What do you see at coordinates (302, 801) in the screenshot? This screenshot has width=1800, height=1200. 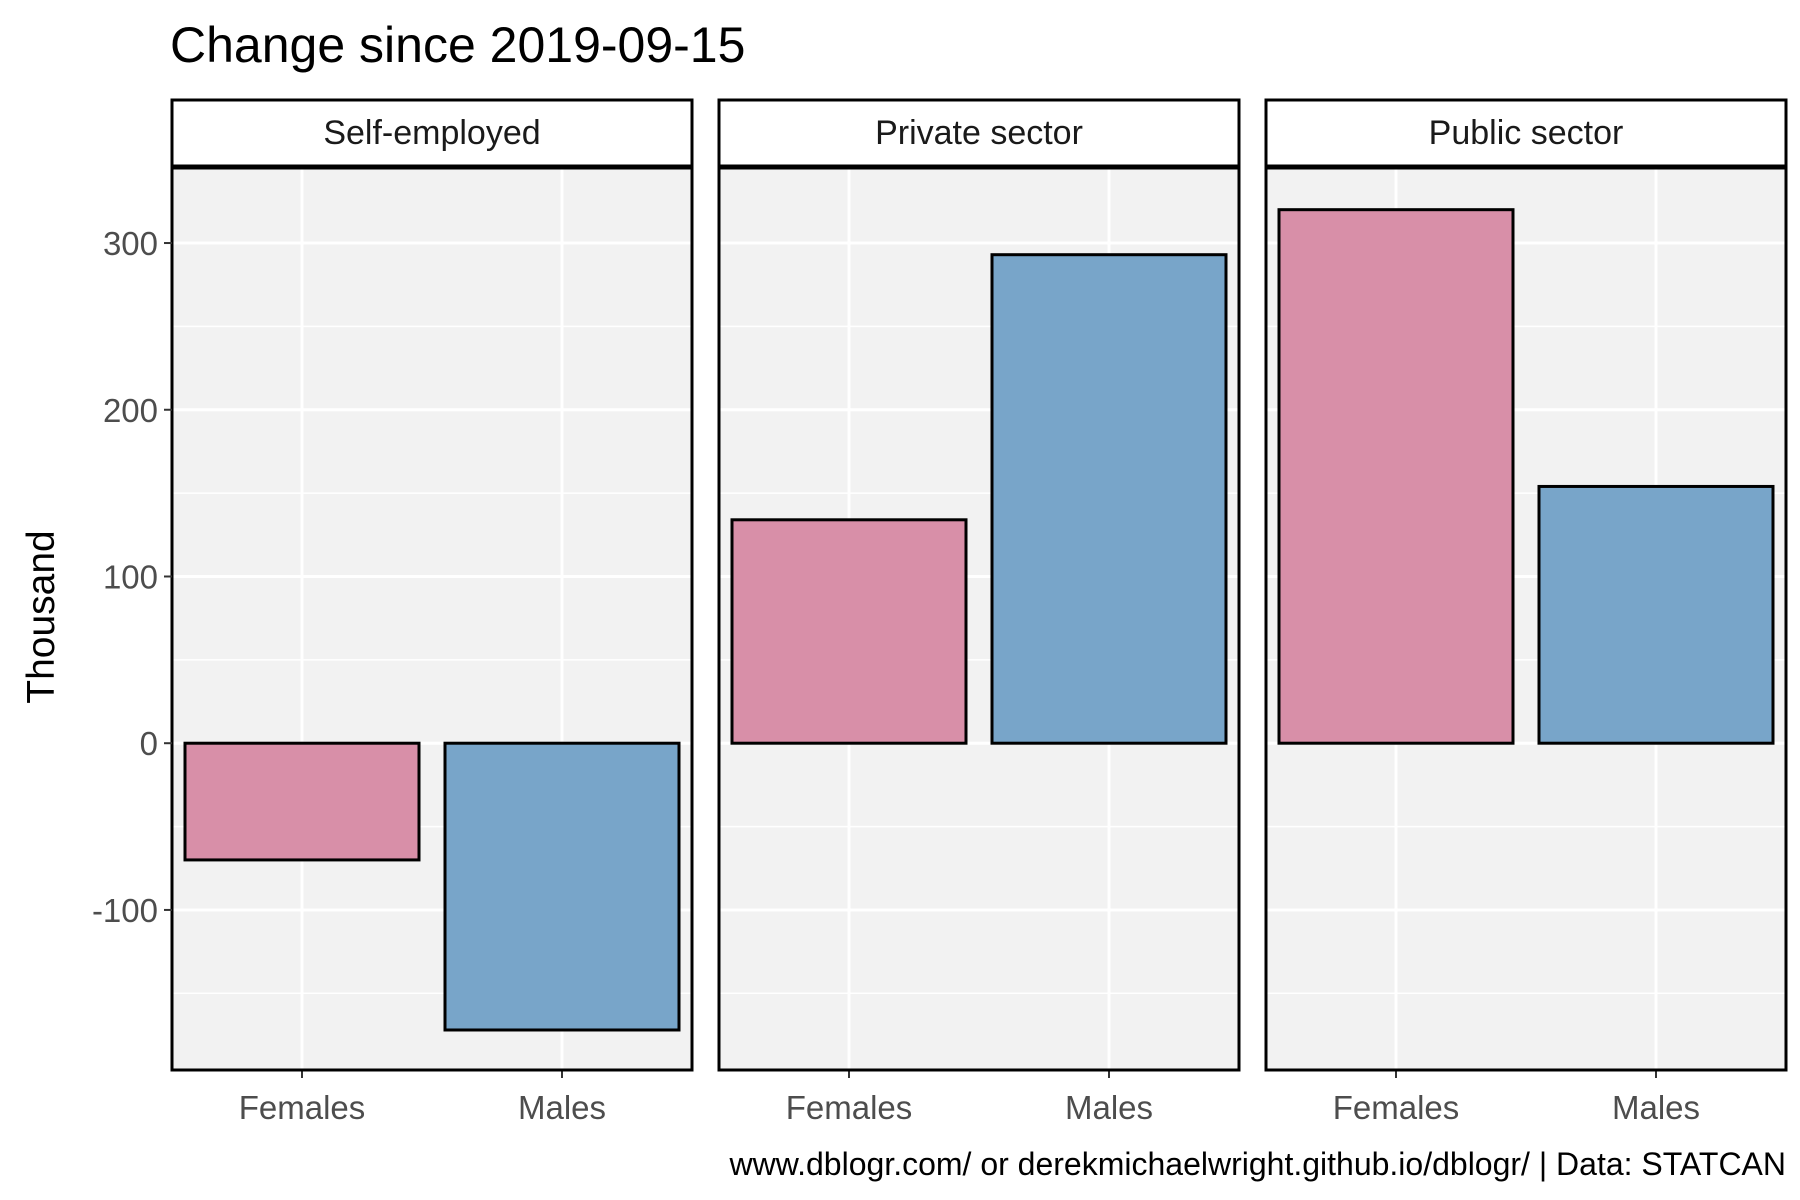 I see `bar-self-employed-females` at bounding box center [302, 801].